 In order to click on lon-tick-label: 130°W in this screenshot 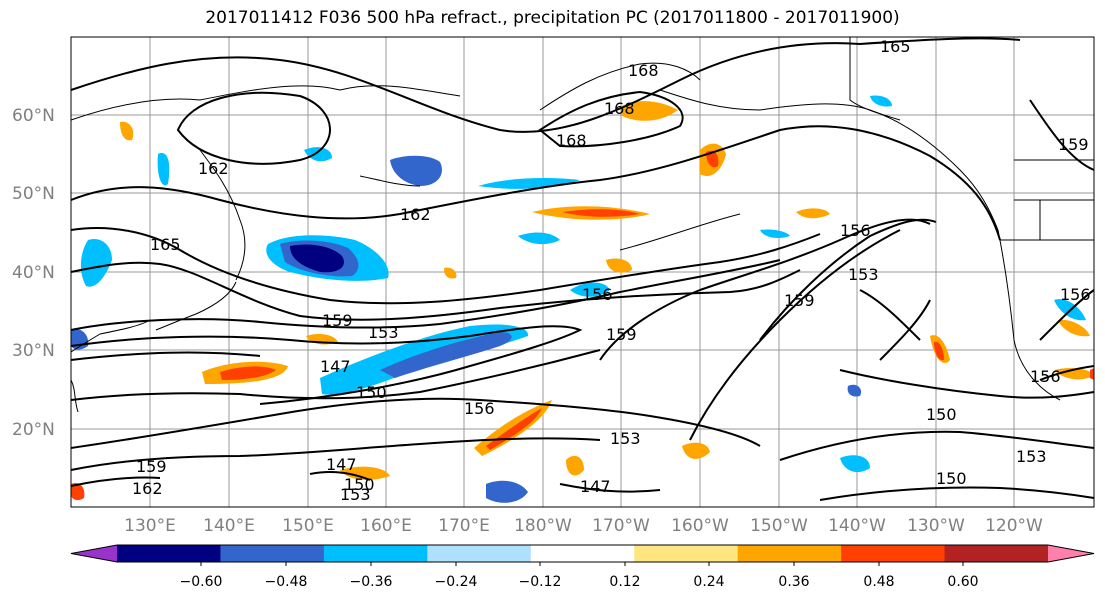, I will do `click(936, 526)`.